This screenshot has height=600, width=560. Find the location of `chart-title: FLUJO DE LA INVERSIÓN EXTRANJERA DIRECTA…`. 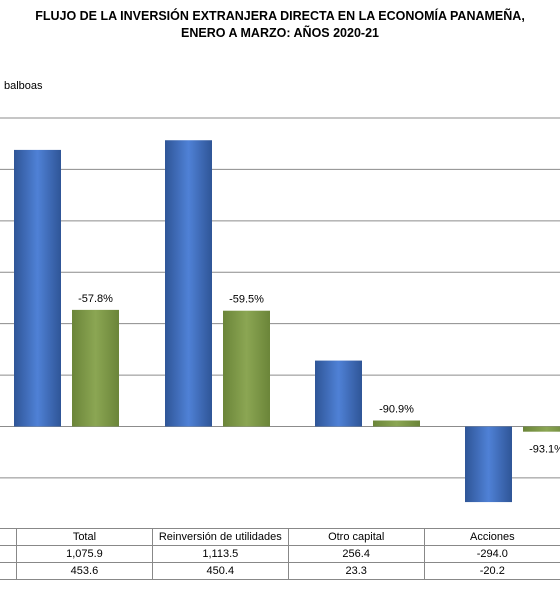

chart-title: FLUJO DE LA INVERSIÓN EXTRANJERA DIRECTA… is located at coordinates (280, 25).